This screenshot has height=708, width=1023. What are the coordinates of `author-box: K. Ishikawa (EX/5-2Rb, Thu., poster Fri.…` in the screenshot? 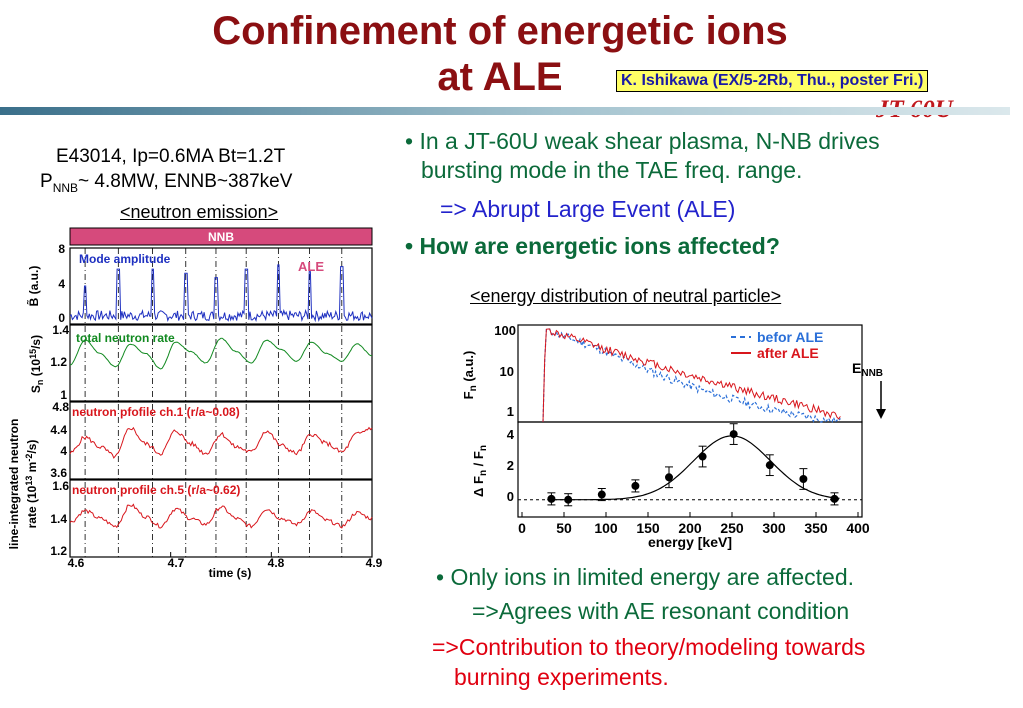 It's located at (772, 81).